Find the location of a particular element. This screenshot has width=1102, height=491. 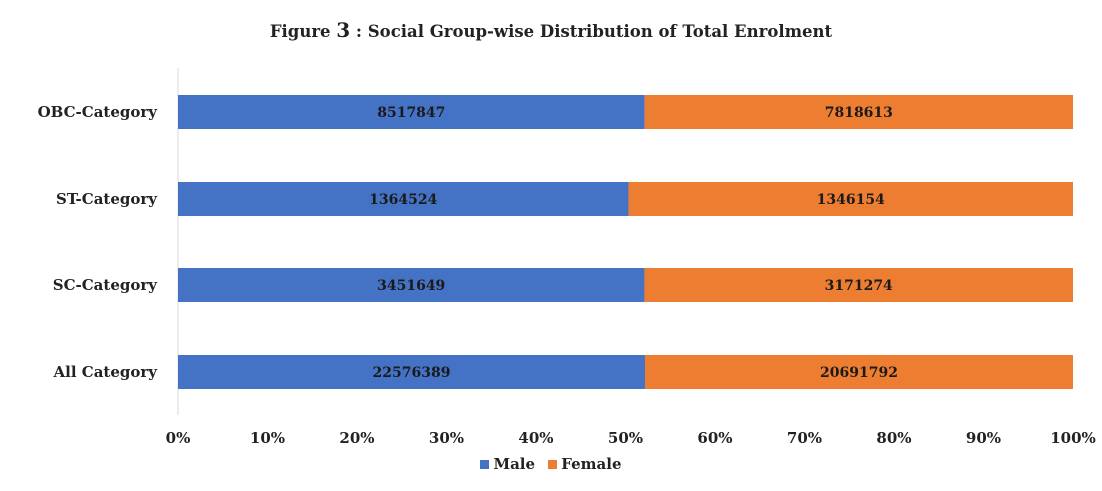

figure-number: 3 is located at coordinates (343, 30).